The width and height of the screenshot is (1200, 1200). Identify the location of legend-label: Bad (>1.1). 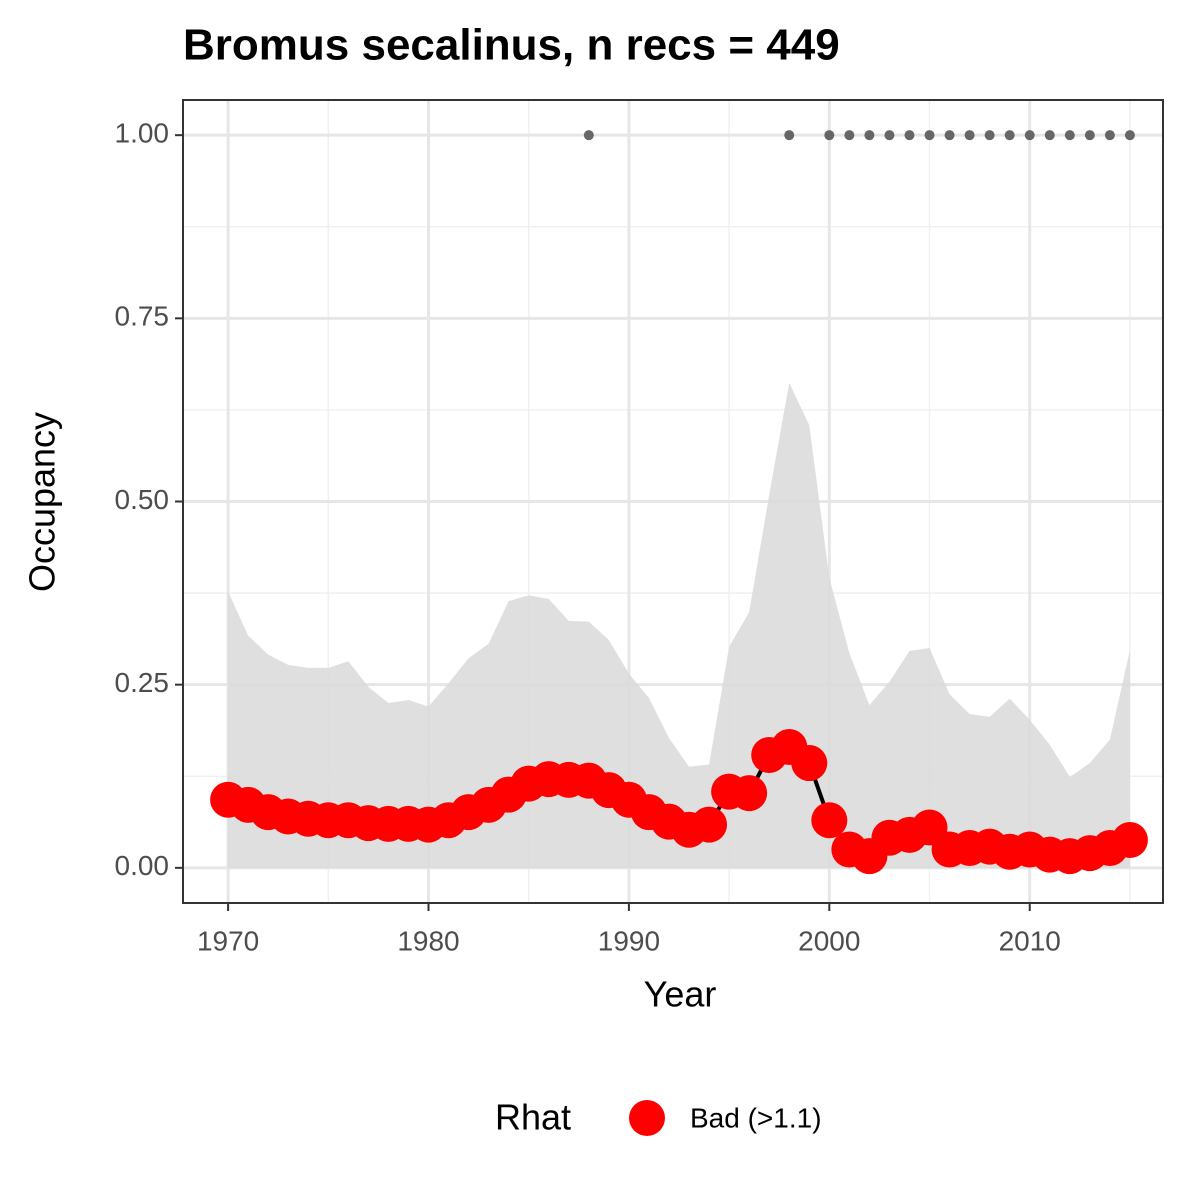
(756, 1117).